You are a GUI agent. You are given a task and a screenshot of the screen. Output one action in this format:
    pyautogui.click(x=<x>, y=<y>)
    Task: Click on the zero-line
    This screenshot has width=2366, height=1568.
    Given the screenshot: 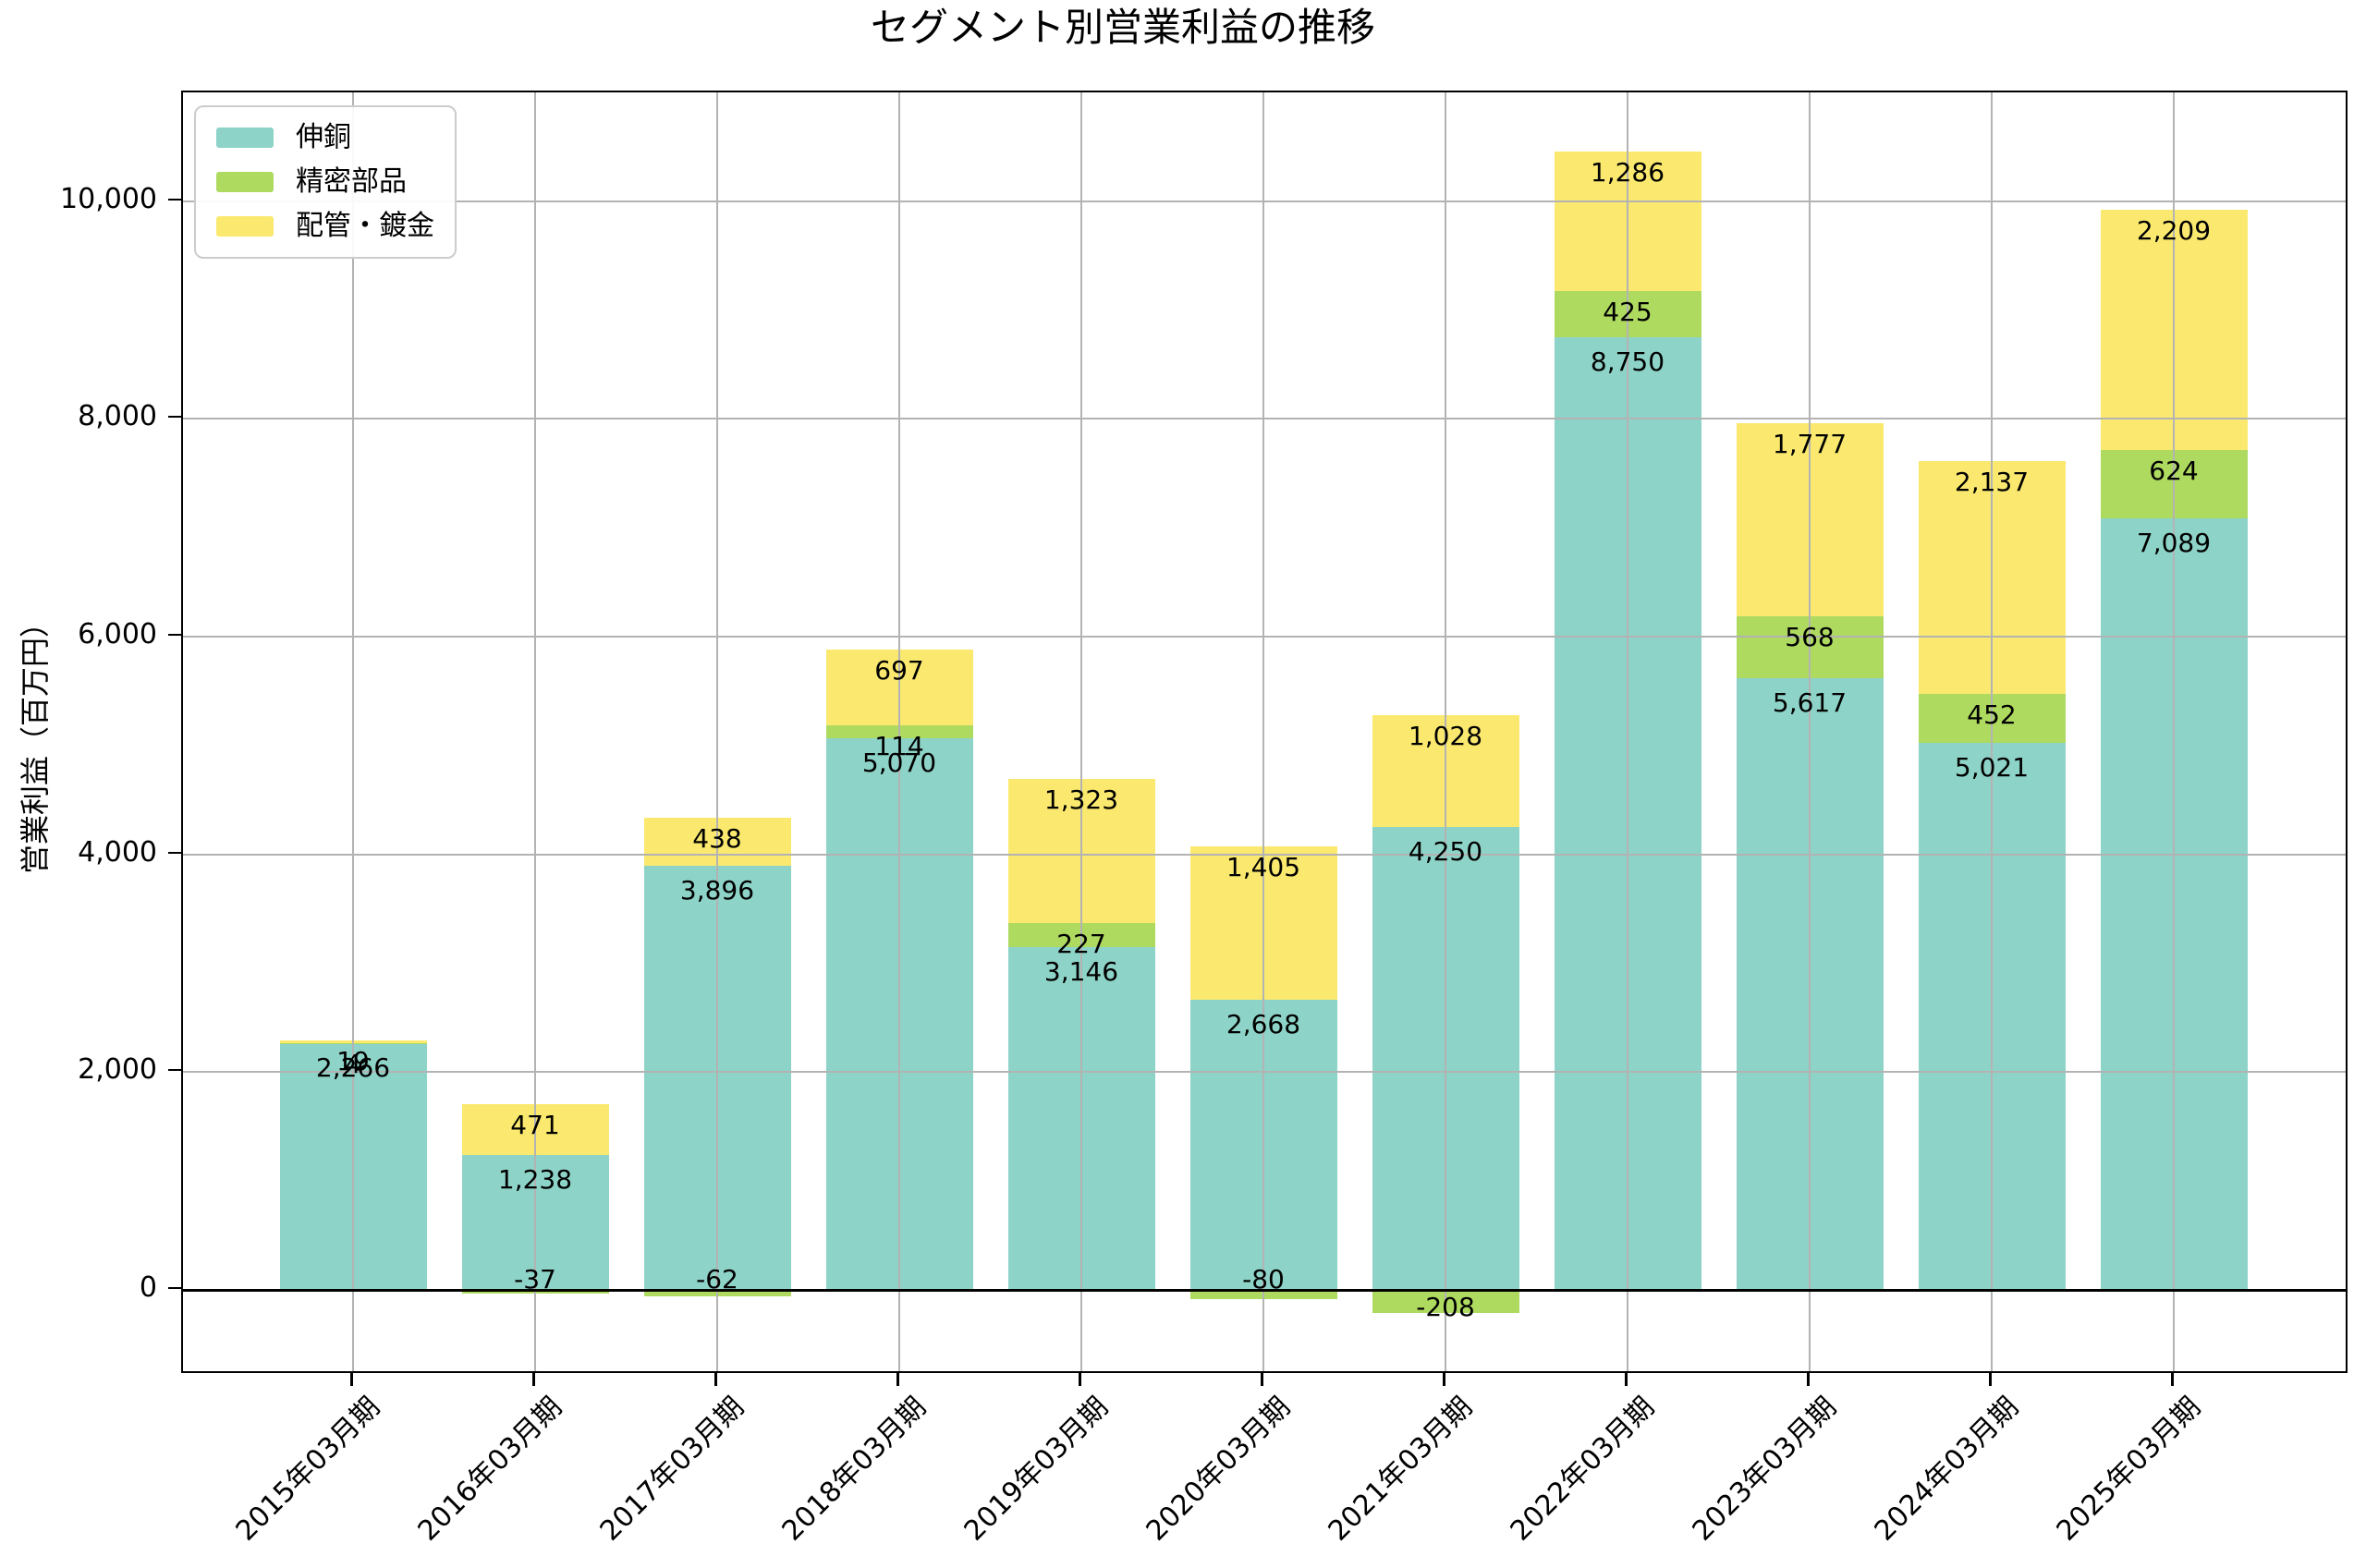 What is the action you would take?
    pyautogui.click(x=1264, y=1290)
    